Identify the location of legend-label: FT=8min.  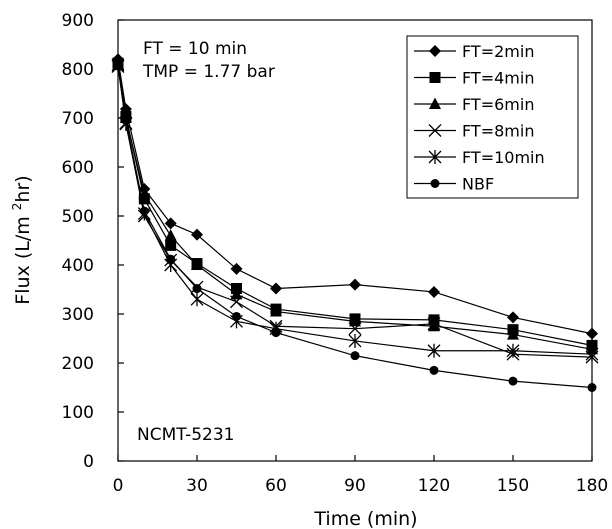
(498, 131).